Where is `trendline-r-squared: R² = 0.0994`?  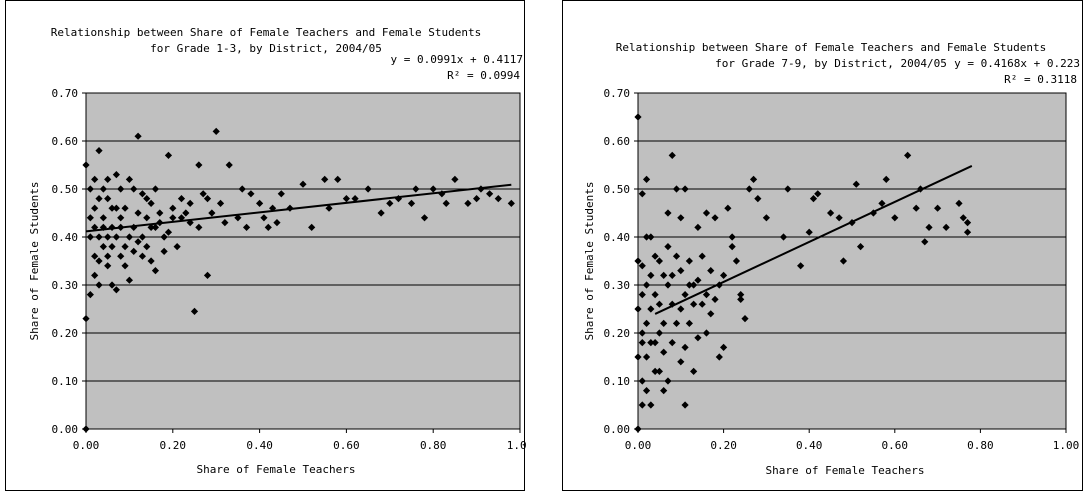 trendline-r-squared: R² = 0.0994 is located at coordinates (483, 75).